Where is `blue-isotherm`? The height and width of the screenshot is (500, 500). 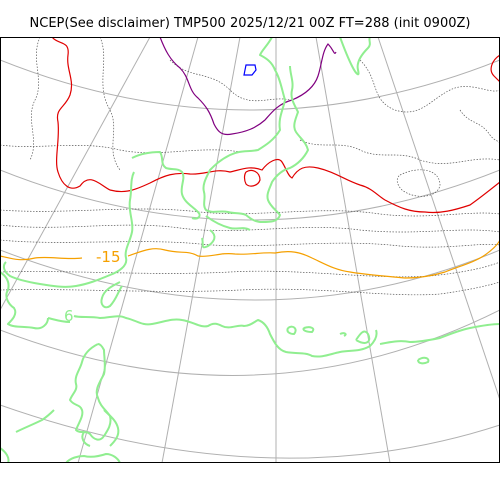
blue-isotherm is located at coordinates (250, 70).